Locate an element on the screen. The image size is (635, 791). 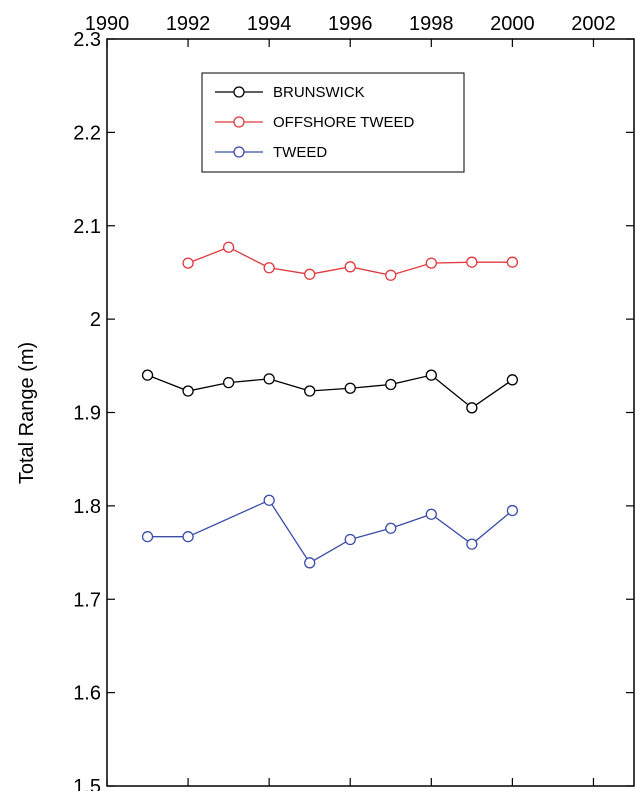
y-tick-label: 1.7 is located at coordinates (87, 600).